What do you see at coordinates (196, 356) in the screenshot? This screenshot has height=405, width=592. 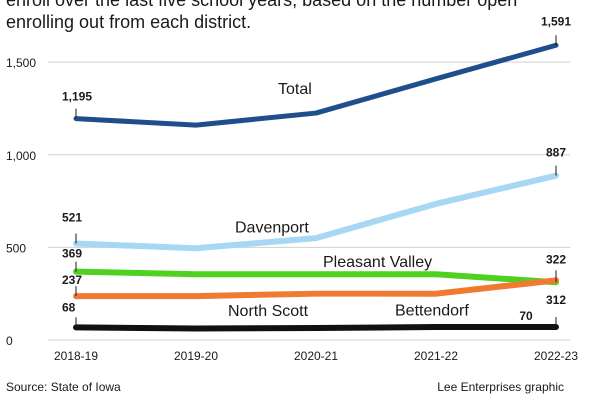 I see `x-tick-label: 2019-20` at bounding box center [196, 356].